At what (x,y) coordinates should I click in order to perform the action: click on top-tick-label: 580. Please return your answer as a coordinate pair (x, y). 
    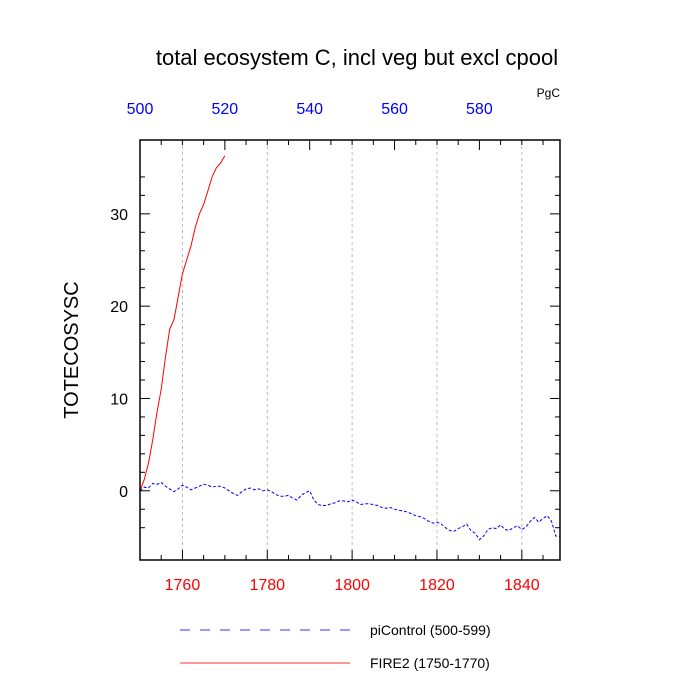
    Looking at the image, I should click on (479, 109).